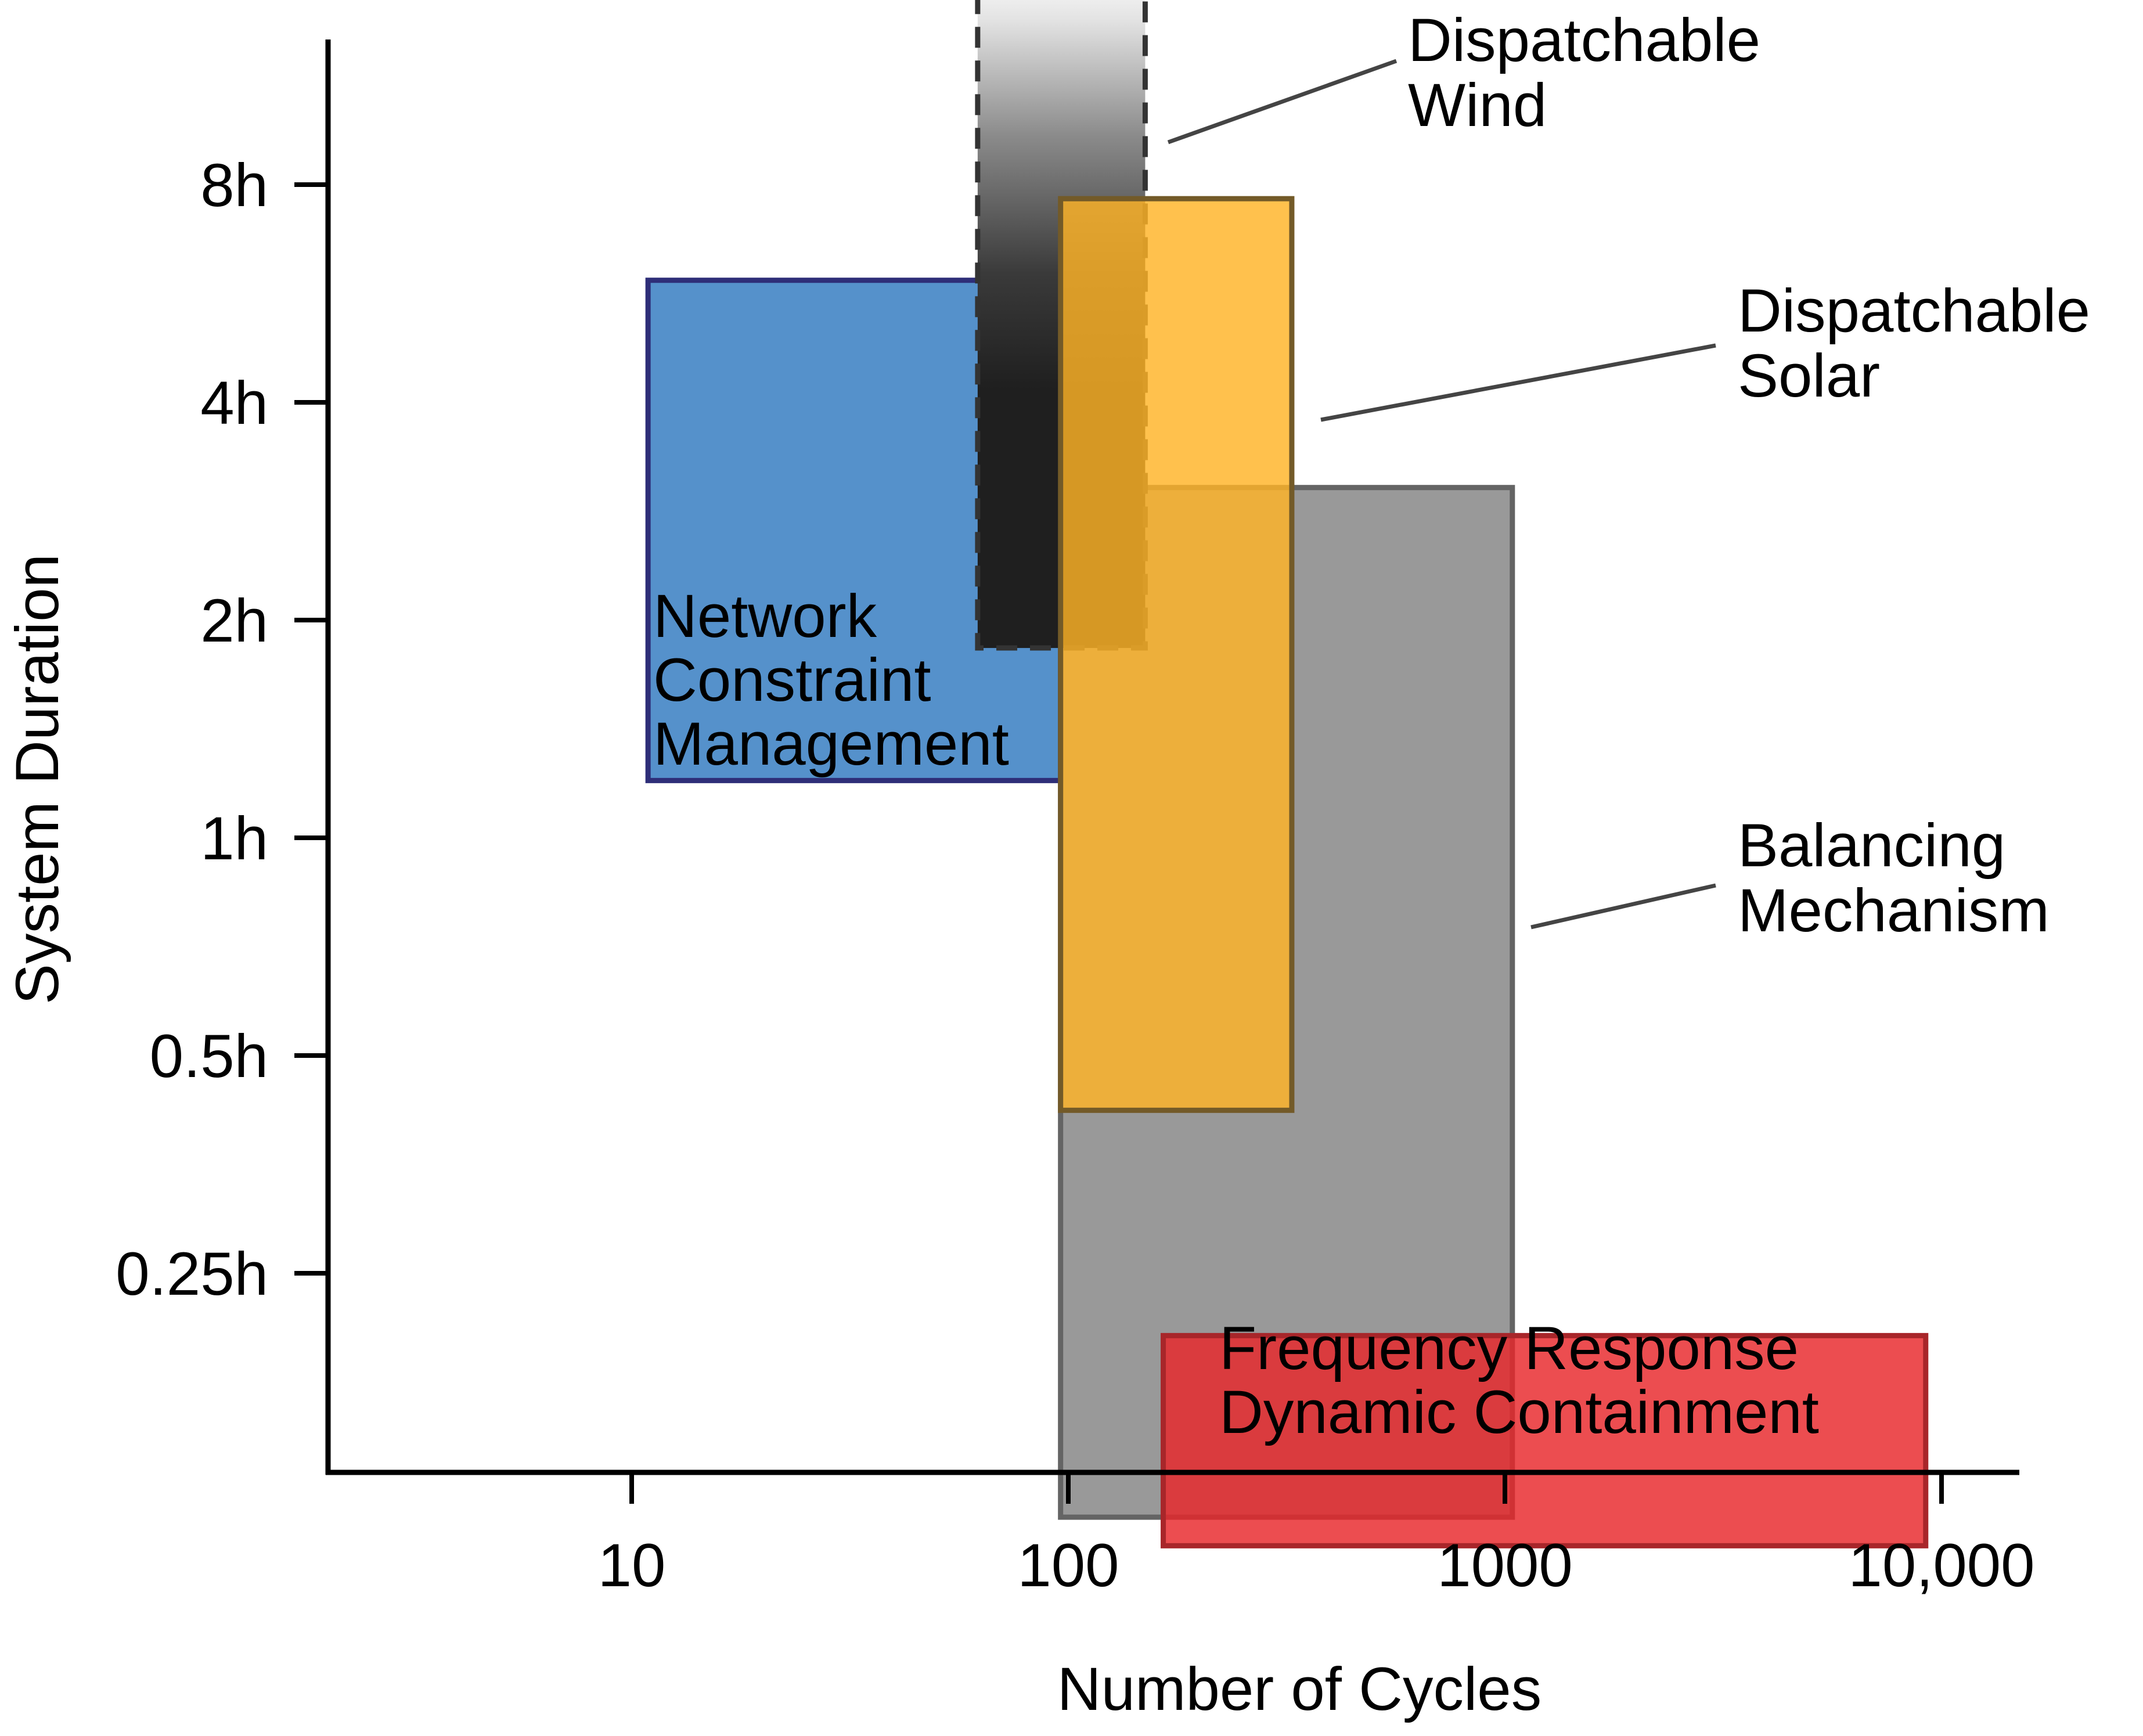 The height and width of the screenshot is (1736, 2143). I want to click on label-network-line-2: Constraint, so click(792, 680).